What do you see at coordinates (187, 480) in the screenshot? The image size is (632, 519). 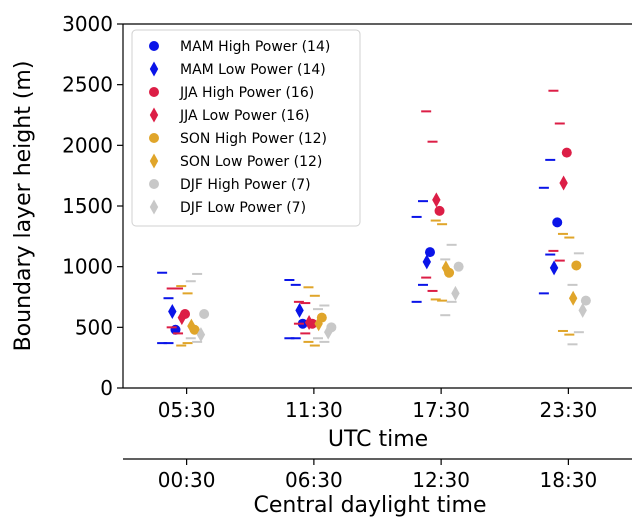 I see `secondary-x-tick-label: 00:30` at bounding box center [187, 480].